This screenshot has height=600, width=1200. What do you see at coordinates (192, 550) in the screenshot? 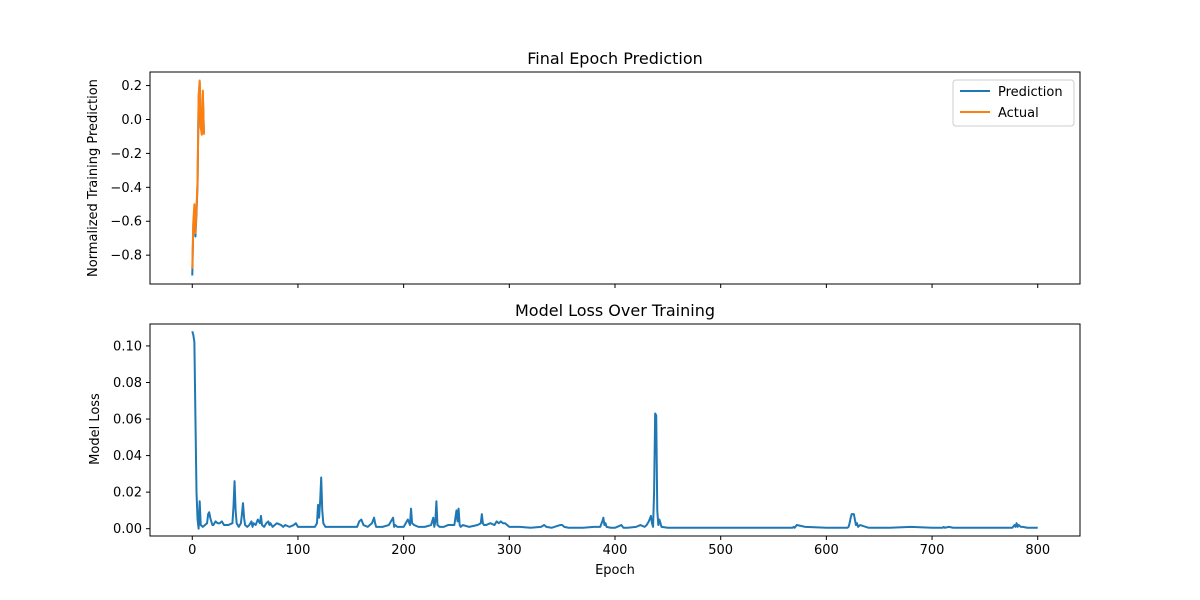
I see `bottom-xtick-label: 0` at bounding box center [192, 550].